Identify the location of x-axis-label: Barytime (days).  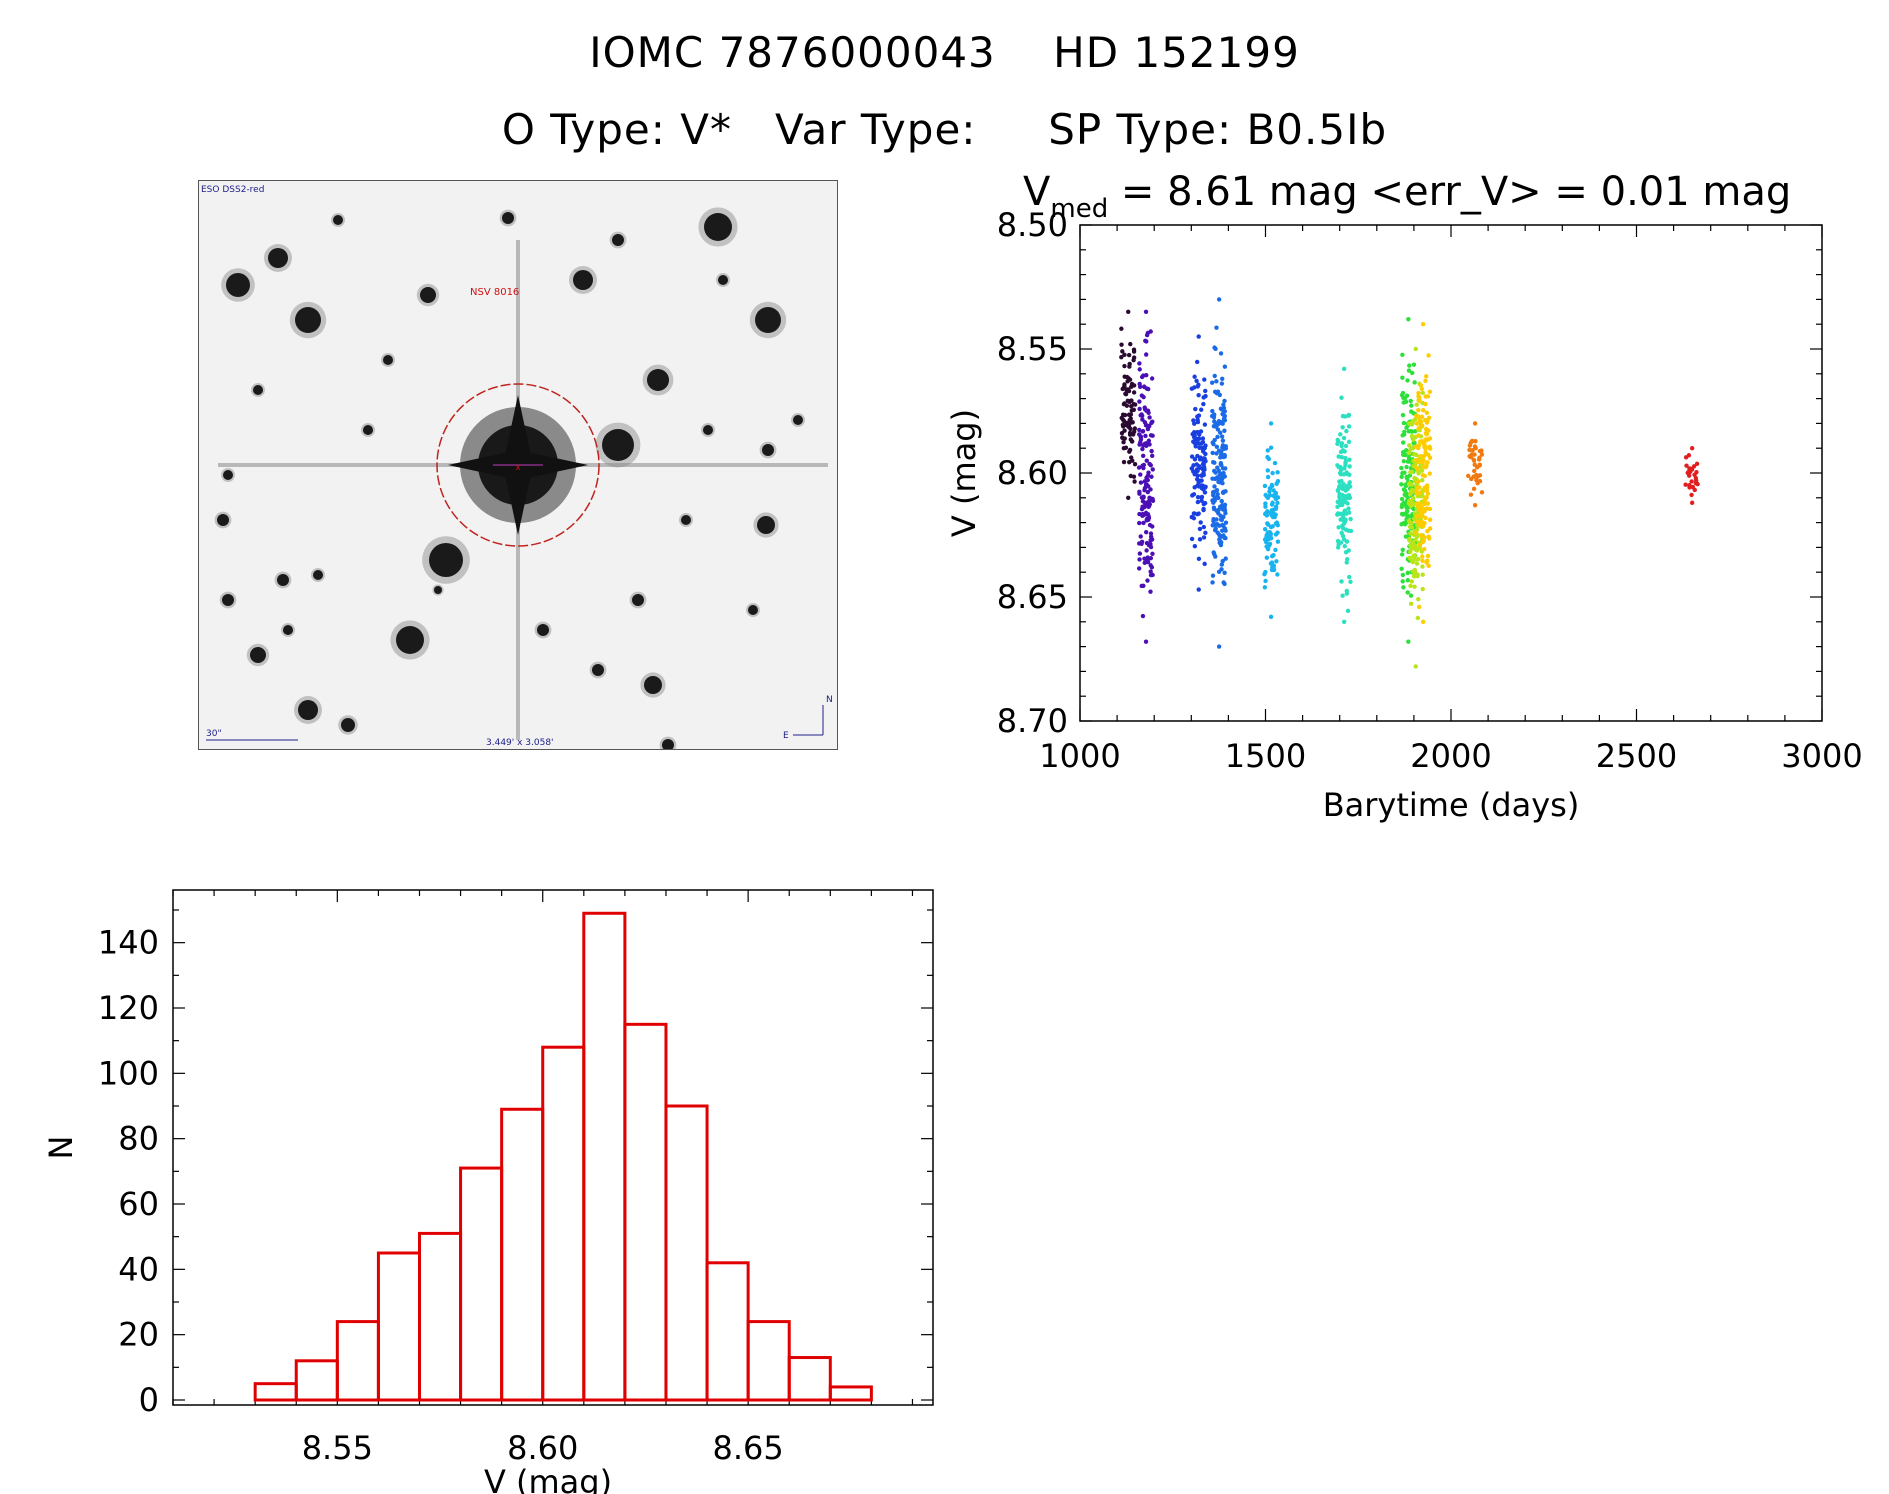
(1451, 805).